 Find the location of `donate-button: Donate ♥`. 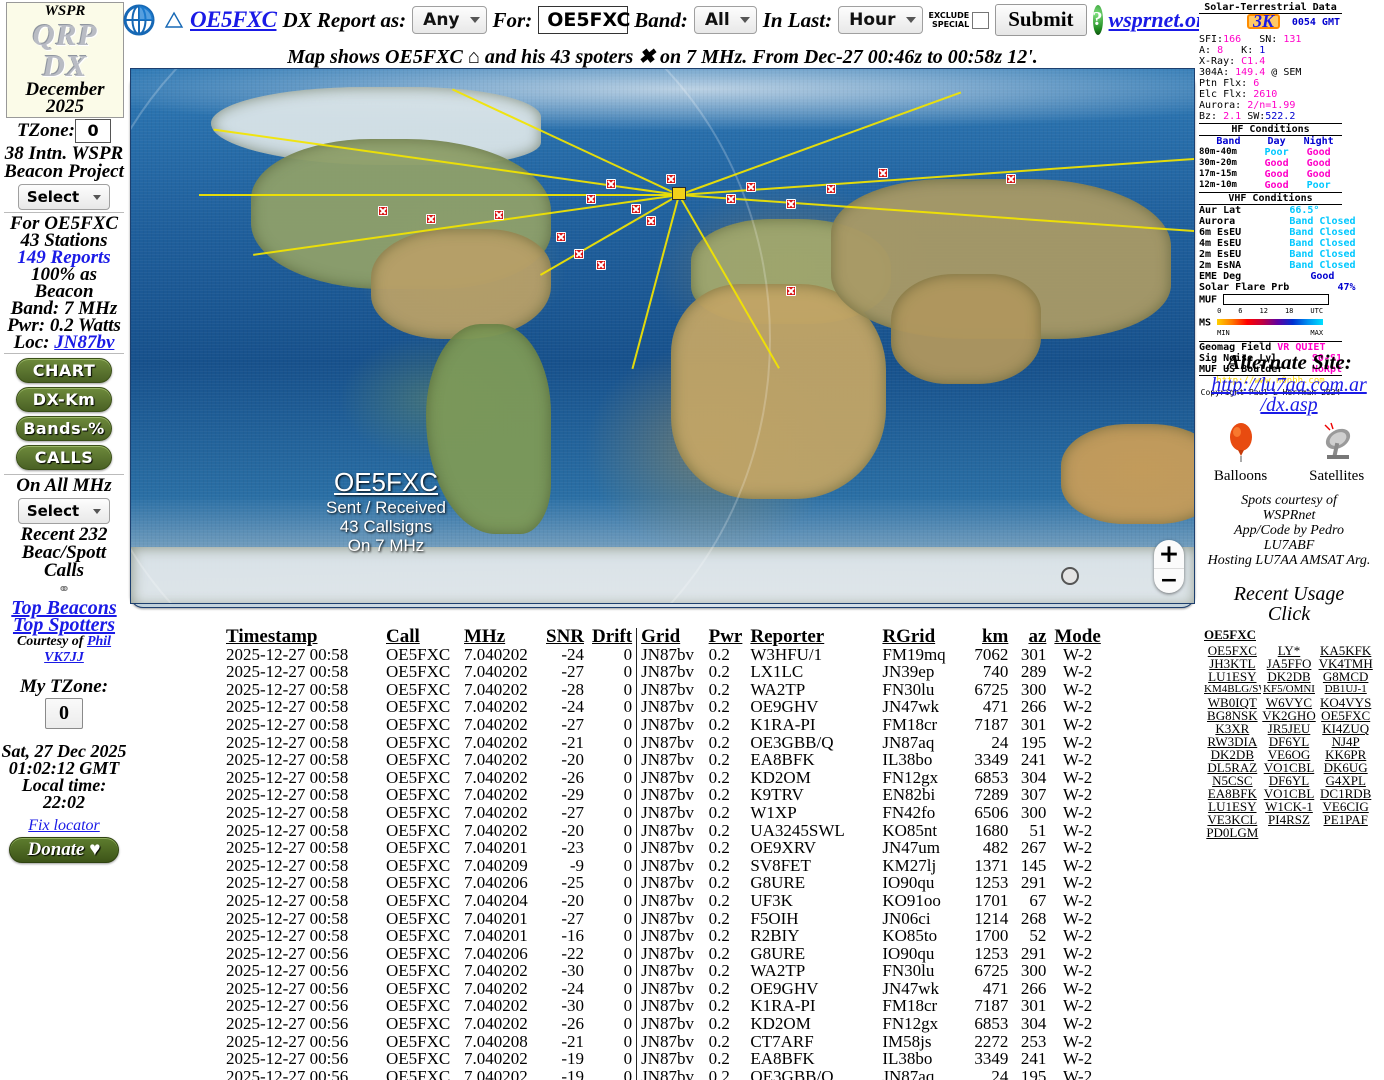

donate-button: Donate ♥ is located at coordinates (64, 850).